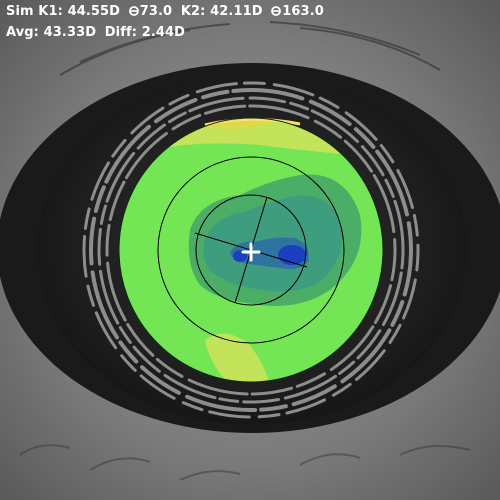 Image resolution: width=500 pixels, height=500 pixels. I want to click on readout-line-2: Avg: 43.33D Diff: 2.44D, so click(95, 32).